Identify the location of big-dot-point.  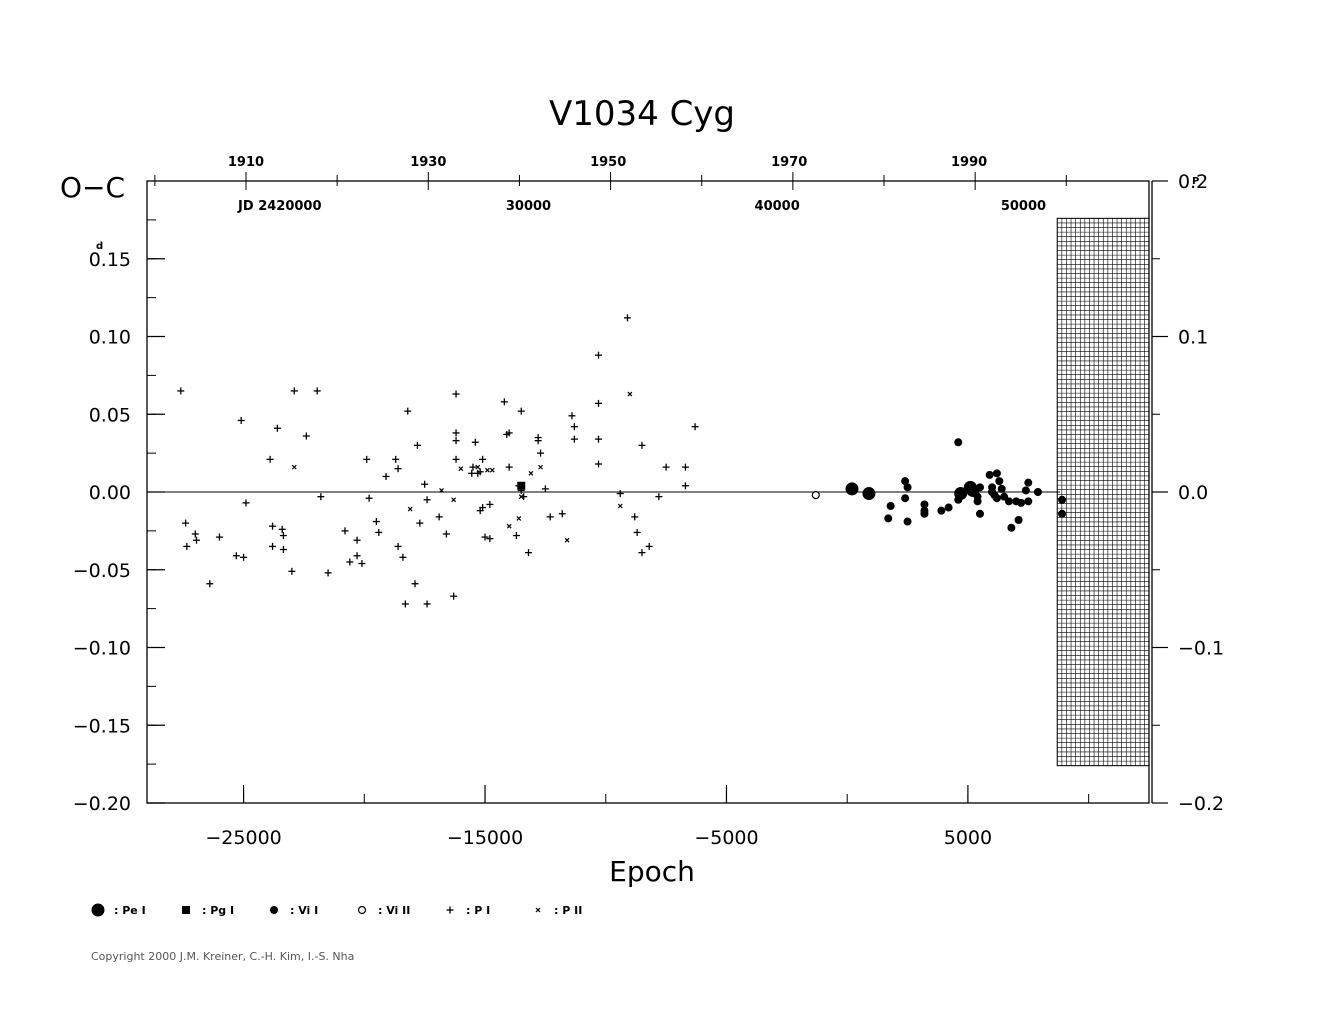
(98, 910).